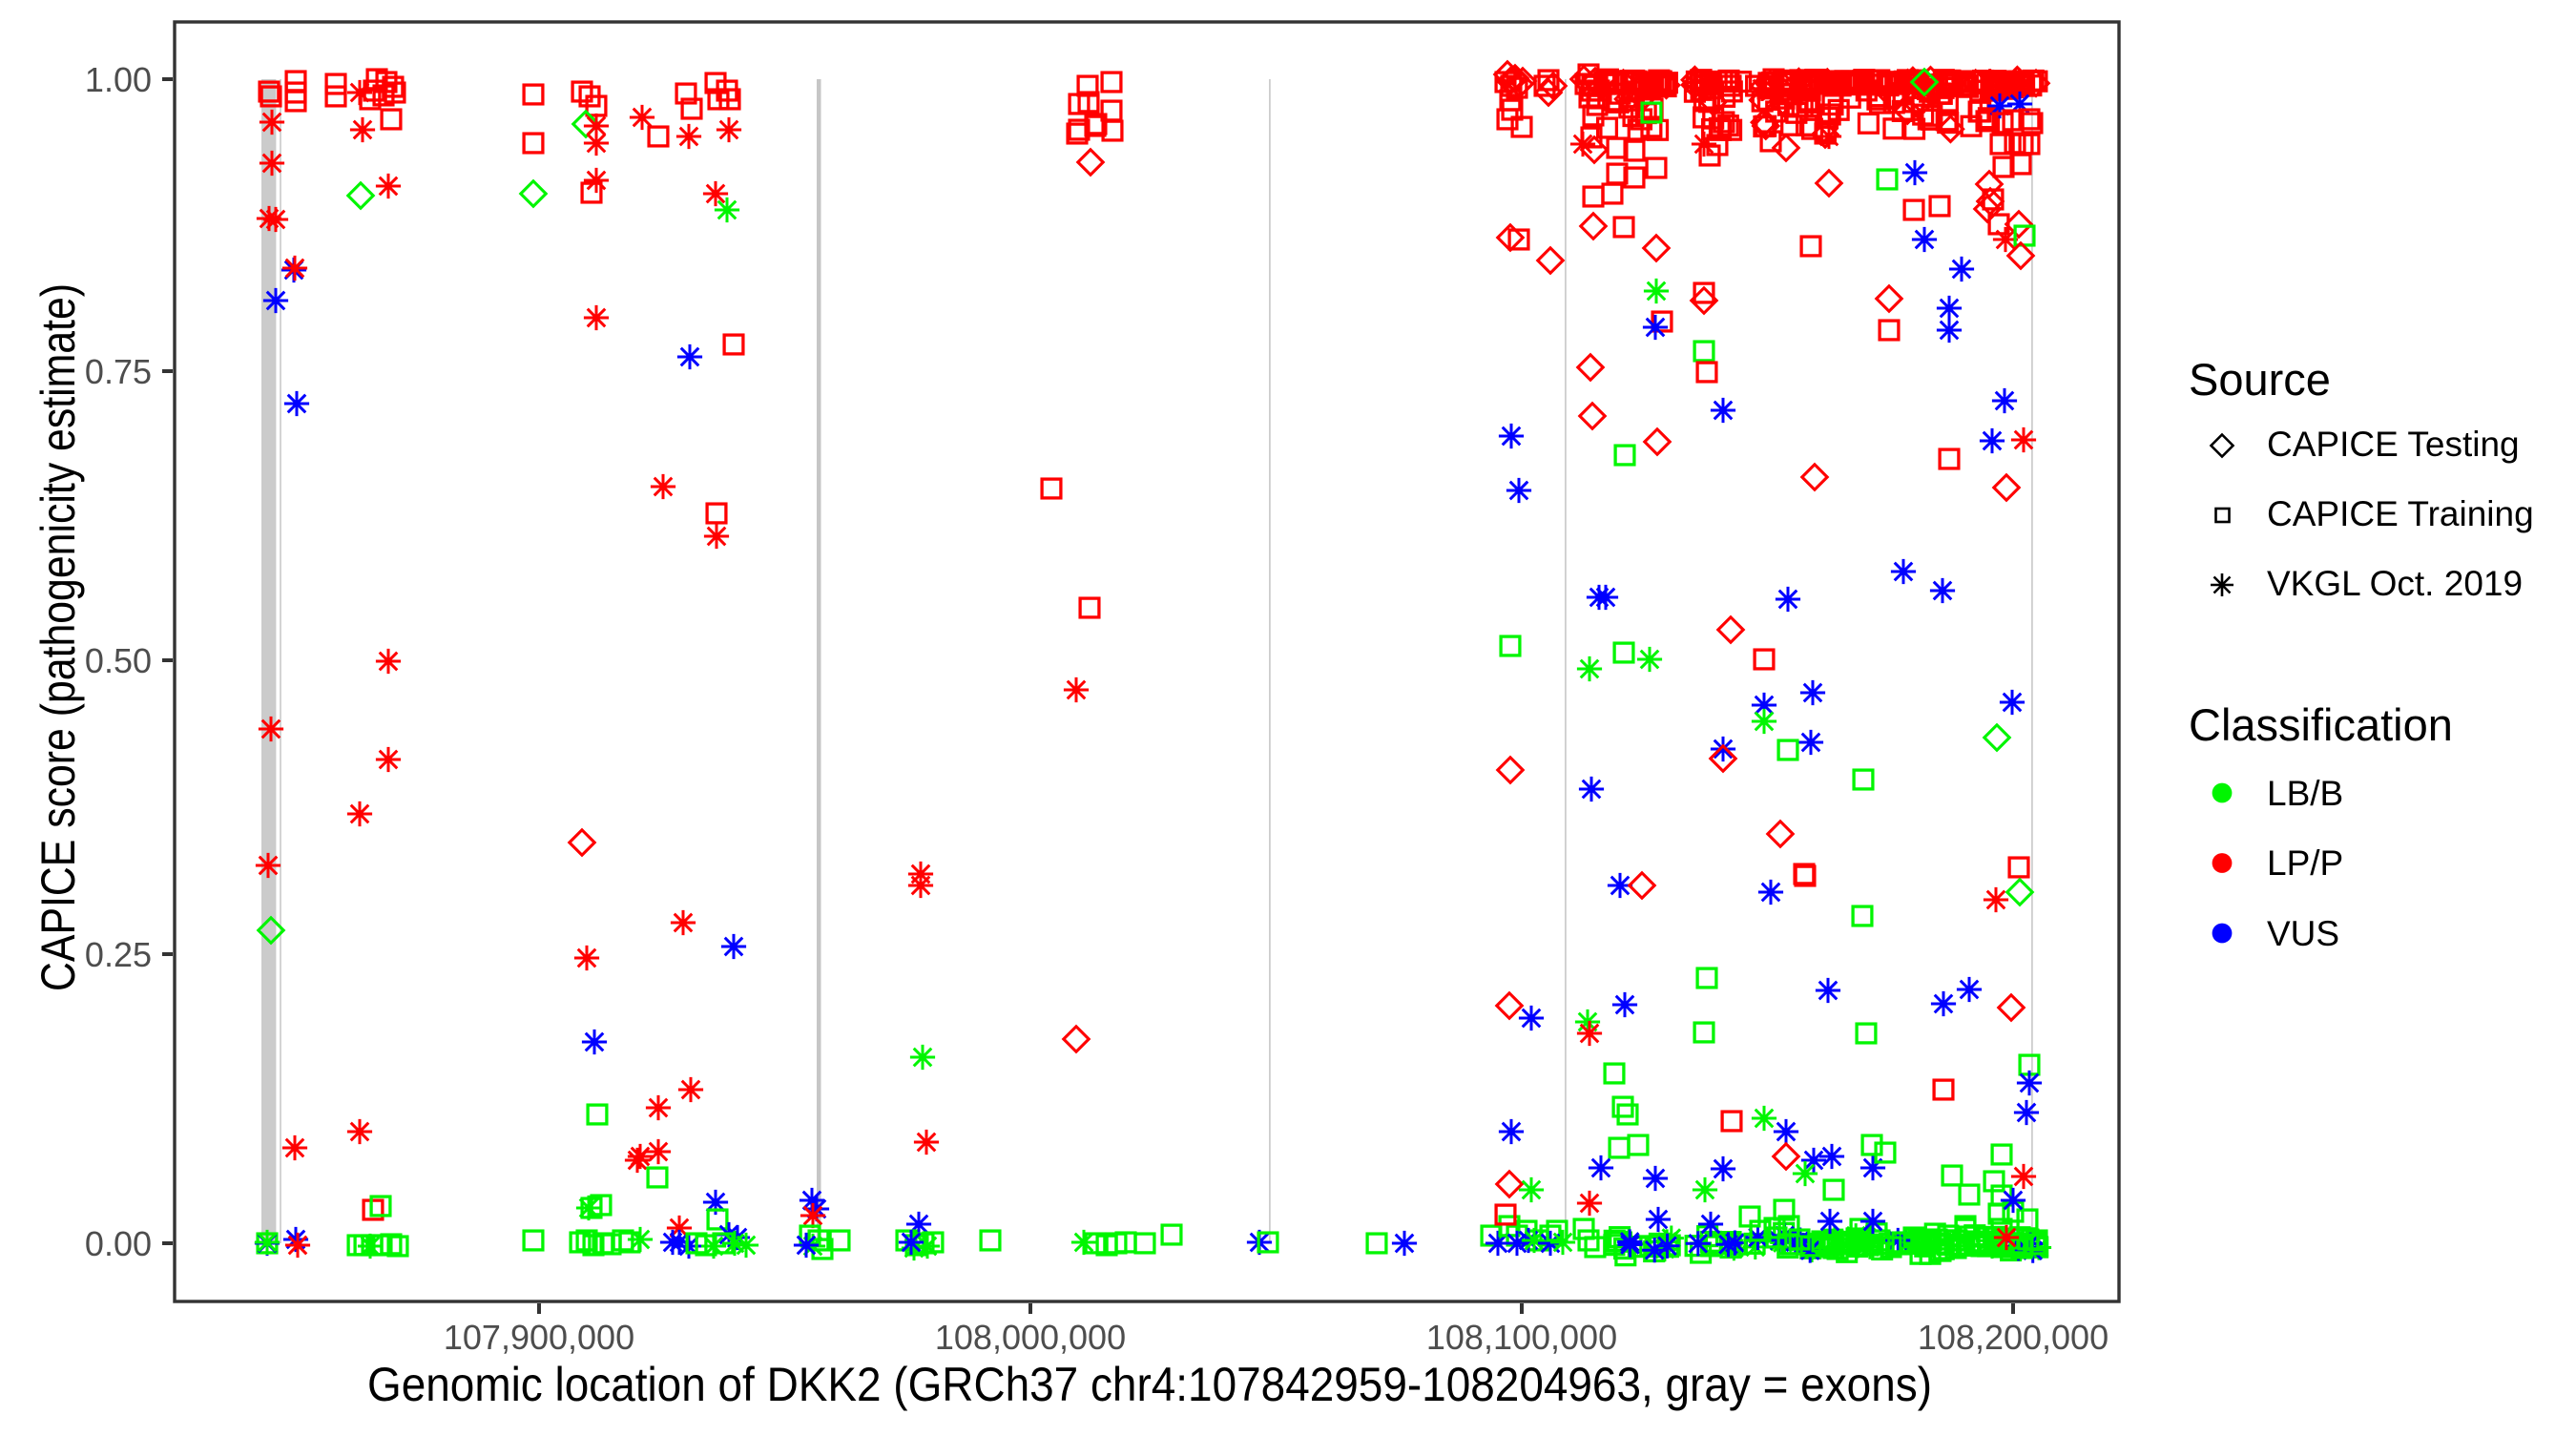 This screenshot has height=1436, width=2576. Describe the element at coordinates (1030, 1337) in the screenshot. I see `svg-text: 108,000,000` at that location.